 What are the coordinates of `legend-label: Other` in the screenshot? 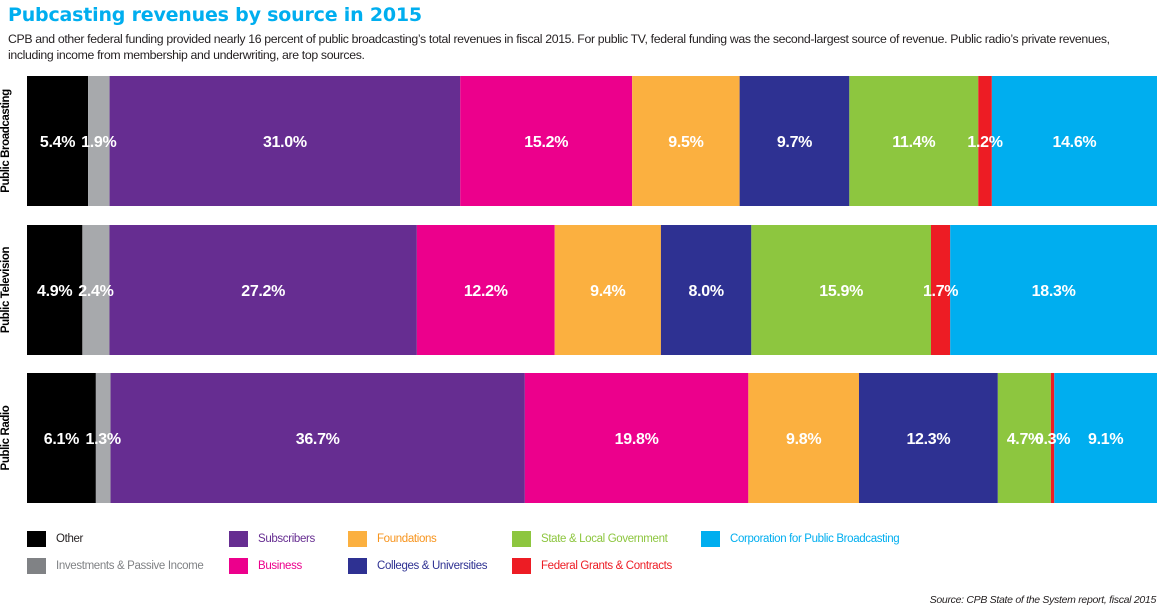 It's located at (70, 539).